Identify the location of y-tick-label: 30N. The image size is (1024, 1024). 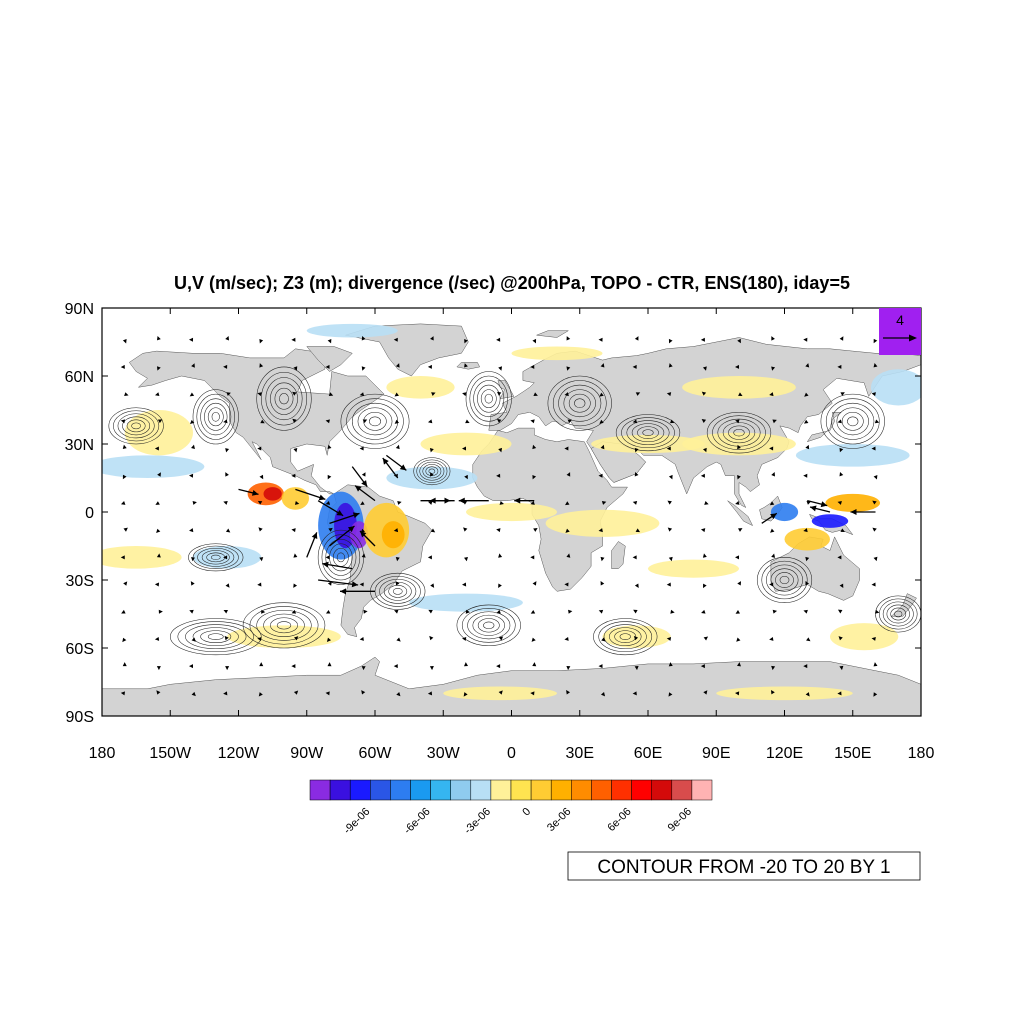
(79, 445).